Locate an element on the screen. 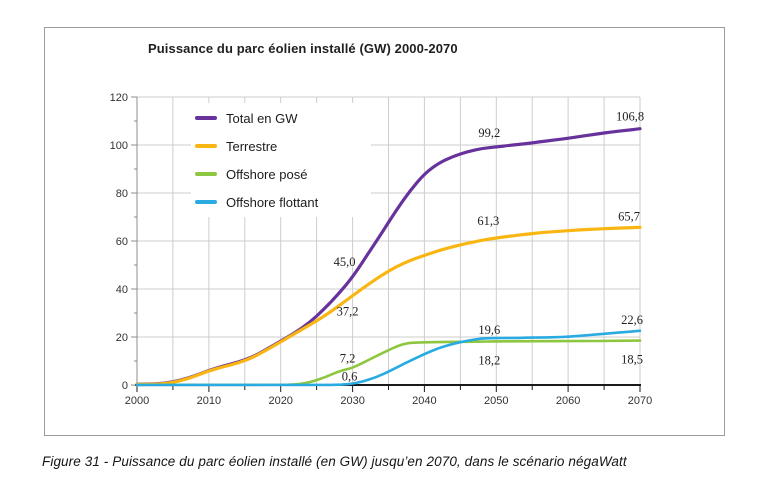  x-tick-label: 2060 is located at coordinates (568, 401).